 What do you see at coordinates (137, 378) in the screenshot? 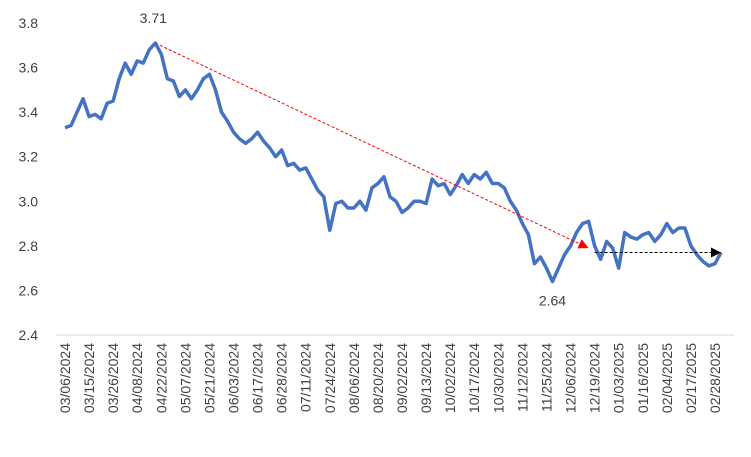
I see `x-tick-label: 04/08/2024` at bounding box center [137, 378].